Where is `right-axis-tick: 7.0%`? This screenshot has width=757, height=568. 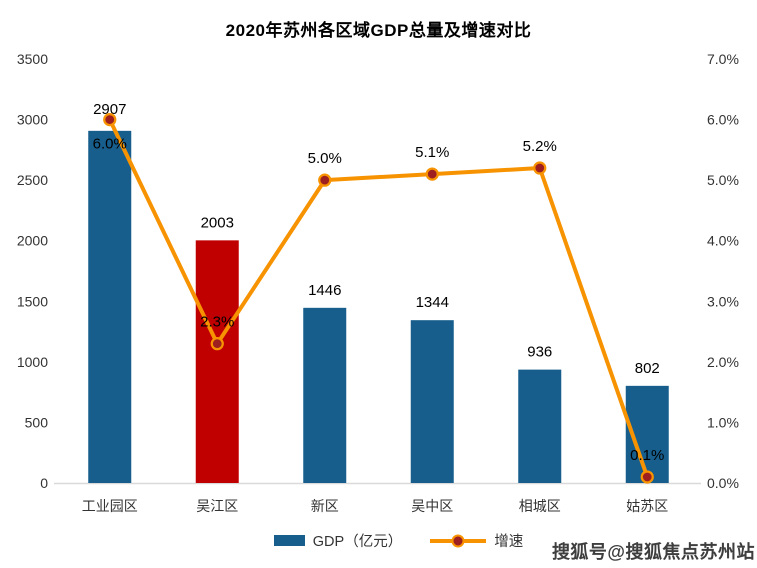
right-axis-tick: 7.0% is located at coordinates (723, 59).